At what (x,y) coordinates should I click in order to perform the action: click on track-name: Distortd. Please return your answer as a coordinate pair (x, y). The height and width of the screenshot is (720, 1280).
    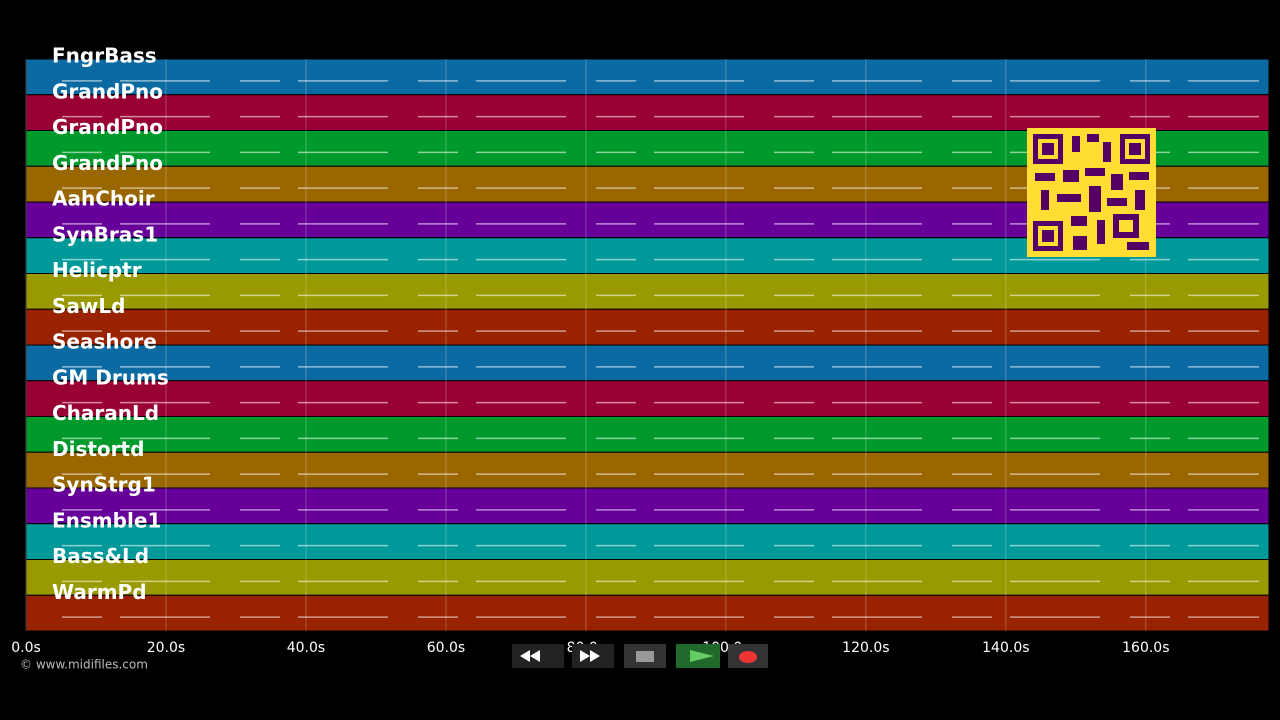
    Looking at the image, I should click on (98, 449).